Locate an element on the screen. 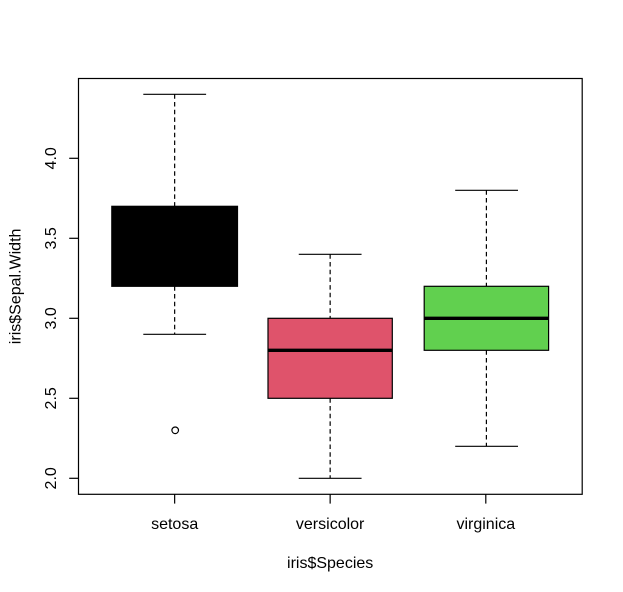 This screenshot has height=592, width=623. svg-text: iris$Sepal.Width is located at coordinates (15, 287).